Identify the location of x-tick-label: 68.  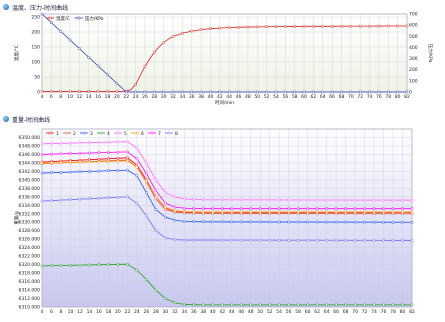
(342, 97).